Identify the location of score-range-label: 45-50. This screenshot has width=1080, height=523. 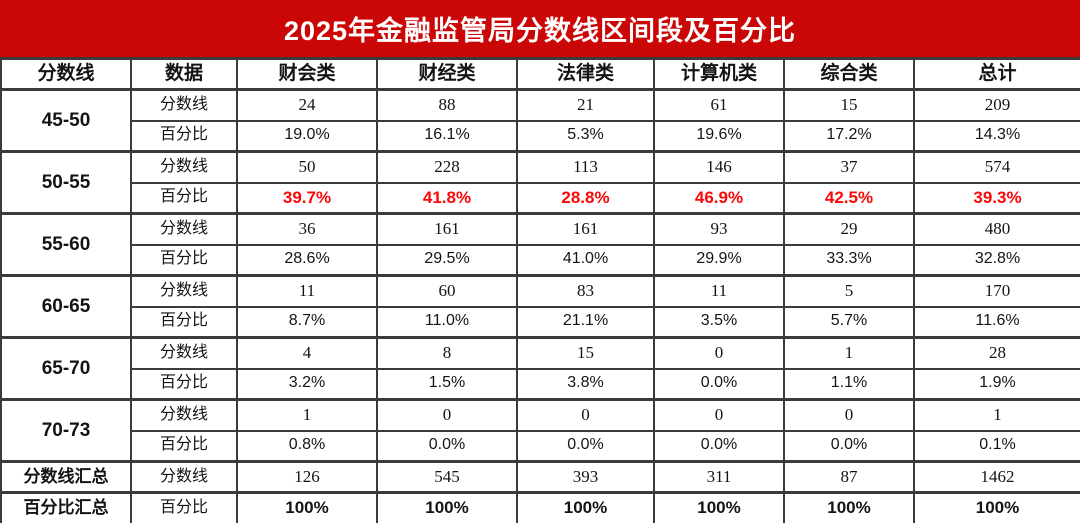
(66, 120).